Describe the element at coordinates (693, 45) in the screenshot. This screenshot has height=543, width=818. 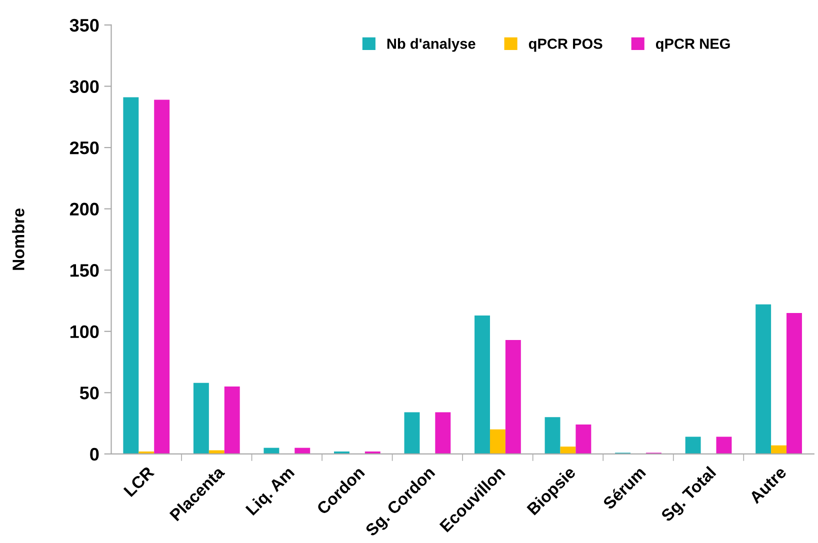
I see `legend-label: qPCR NEG` at that location.